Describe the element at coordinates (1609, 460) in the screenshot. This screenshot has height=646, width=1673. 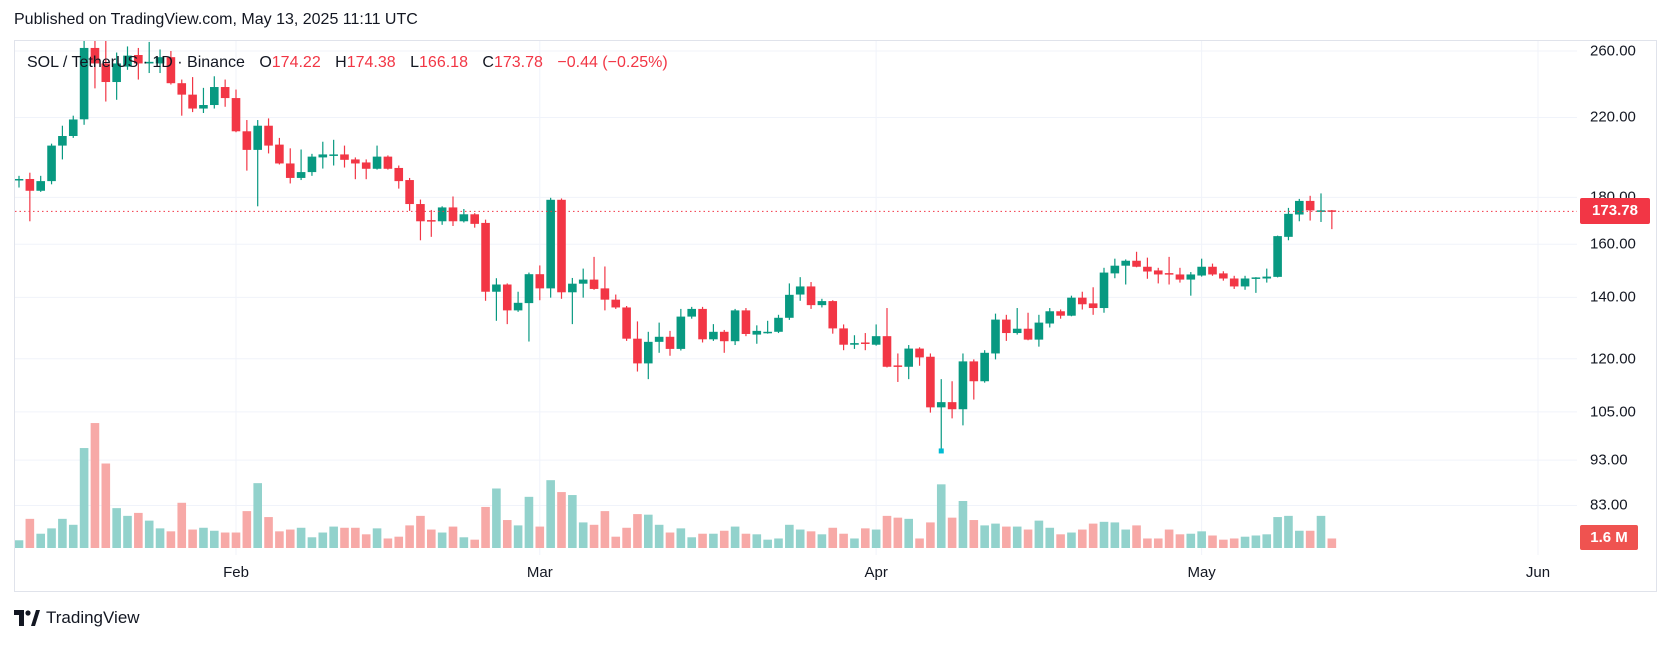
I see `price-tick-label: 93.00` at that location.